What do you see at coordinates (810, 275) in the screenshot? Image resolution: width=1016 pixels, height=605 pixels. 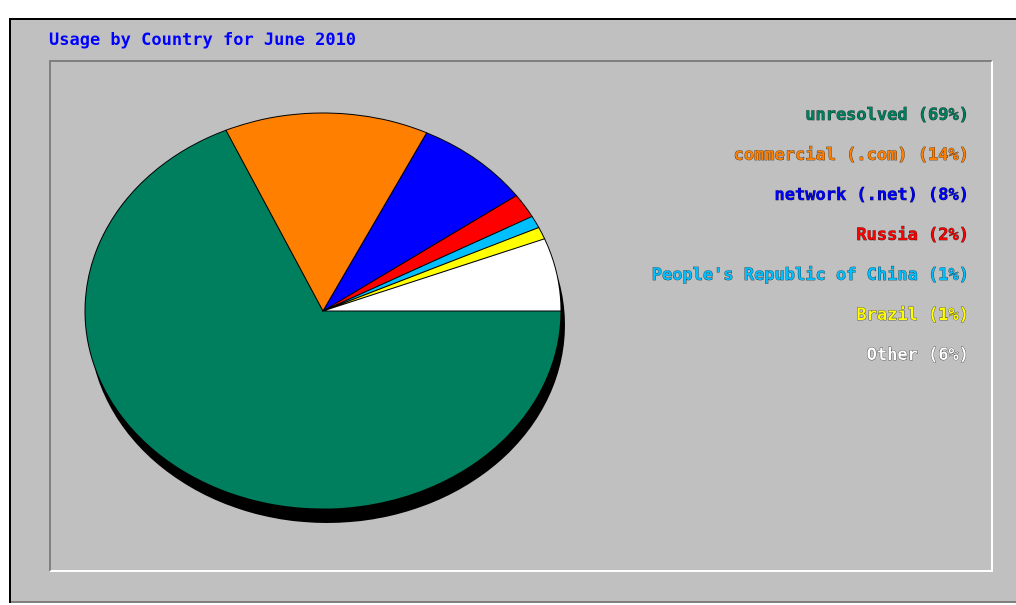 I see `legend-entry: People's Republic of China (1%)` at bounding box center [810, 275].